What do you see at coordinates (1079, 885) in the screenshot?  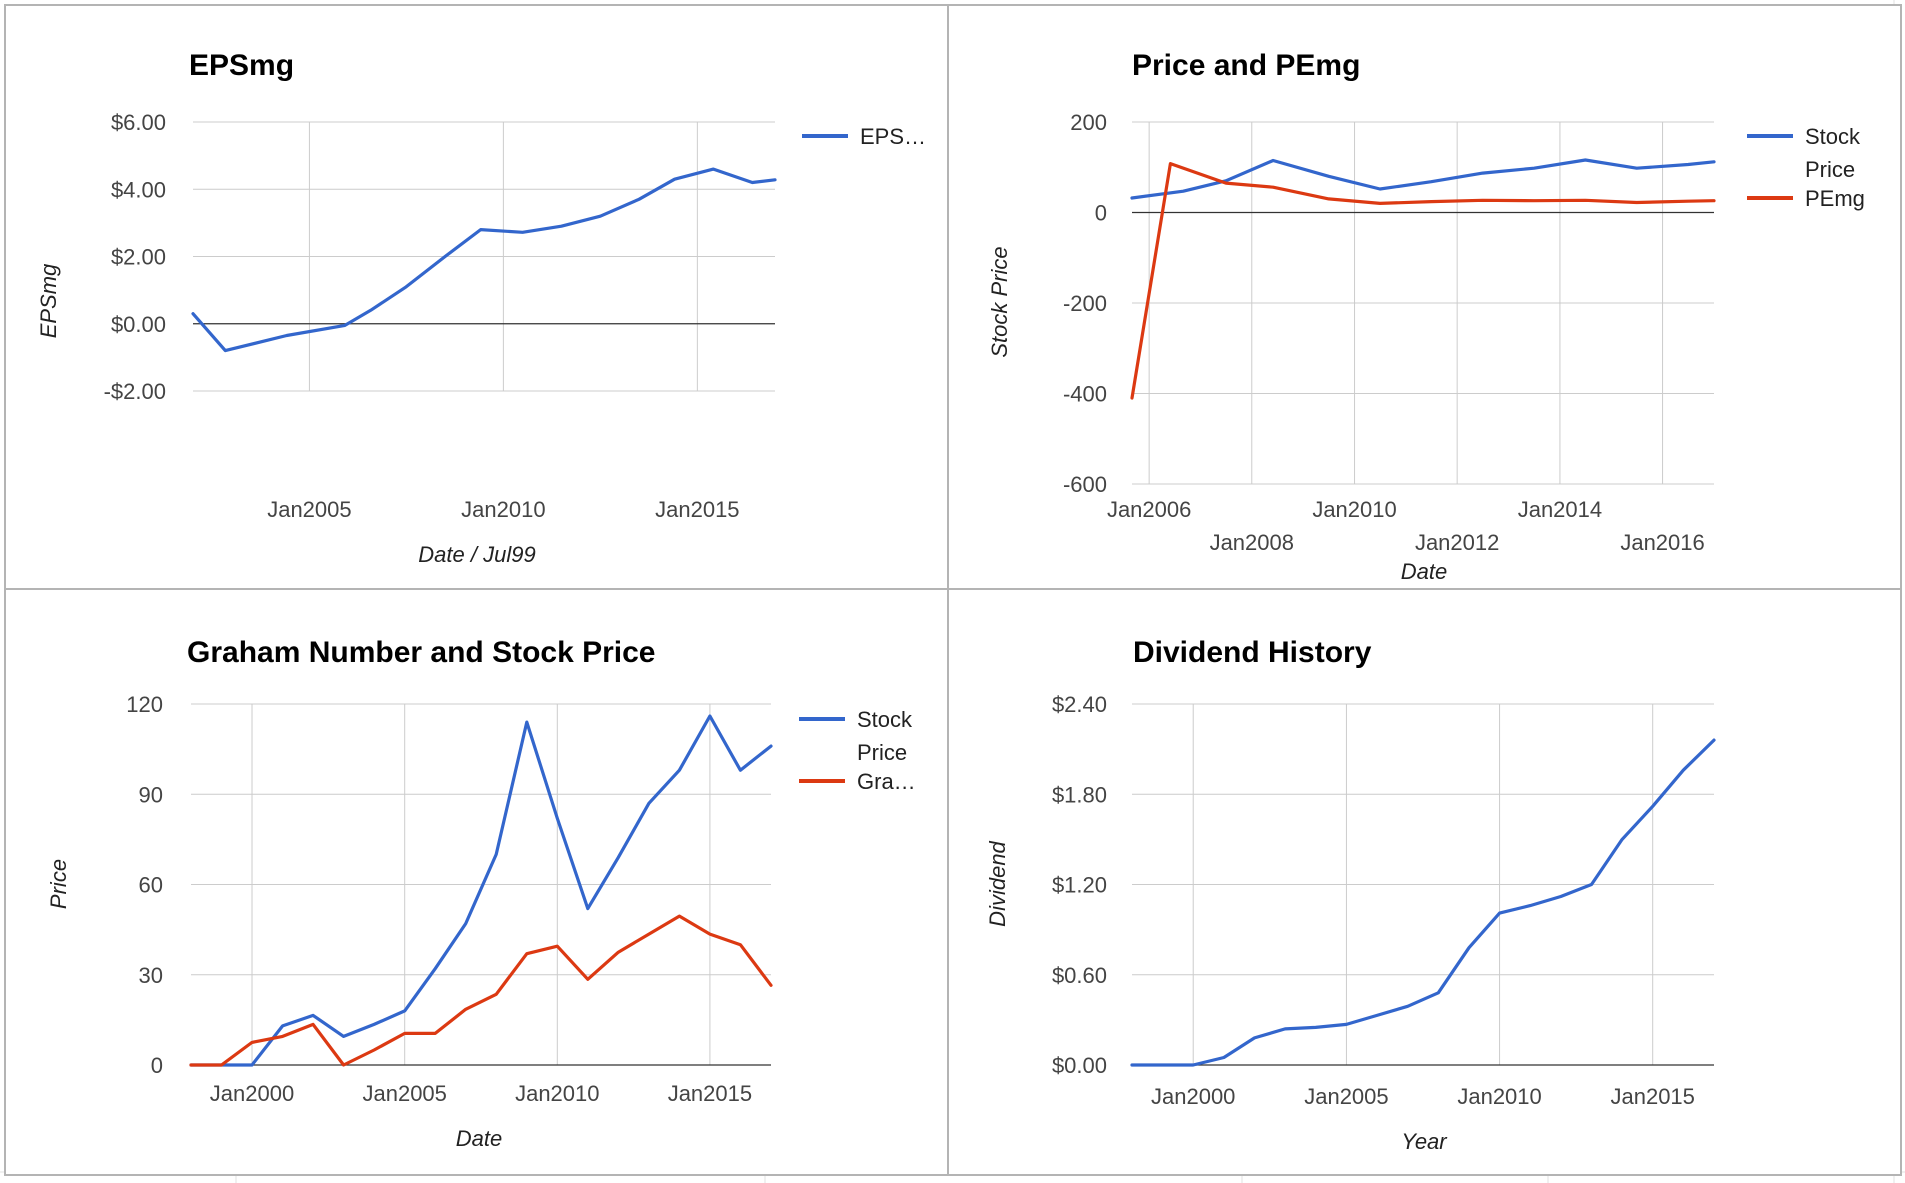 I see `y-tick-label: $1.20` at bounding box center [1079, 885].